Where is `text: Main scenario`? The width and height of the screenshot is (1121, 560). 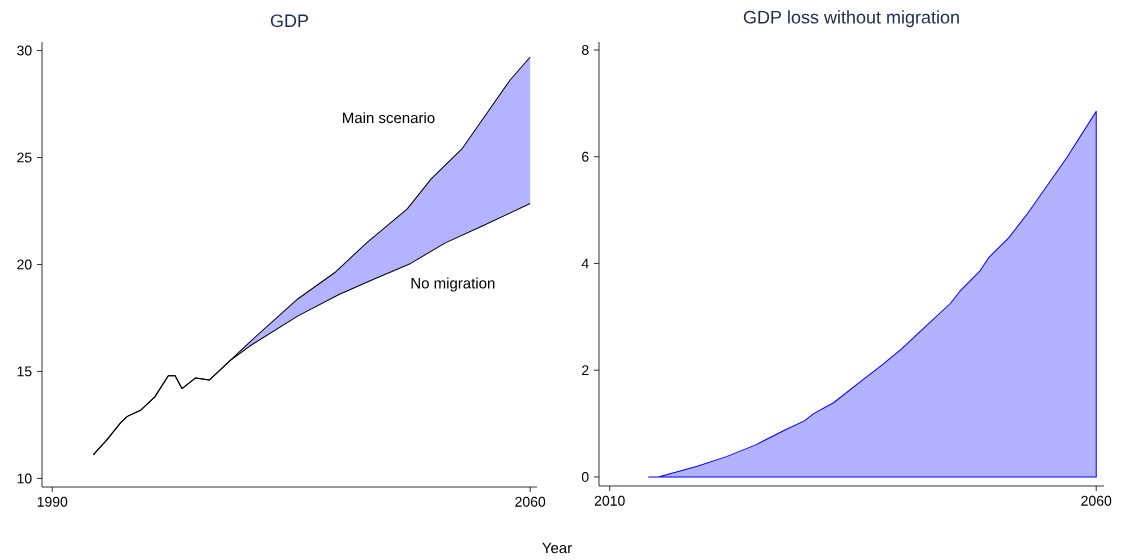 text: Main scenario is located at coordinates (389, 118).